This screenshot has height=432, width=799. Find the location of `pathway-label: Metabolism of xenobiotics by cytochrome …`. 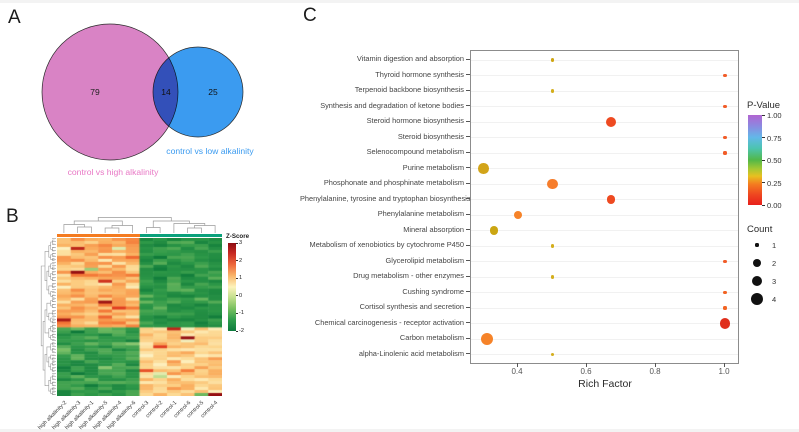

pathway-label: Metabolism of xenobiotics by cytochrome … is located at coordinates (386, 245).